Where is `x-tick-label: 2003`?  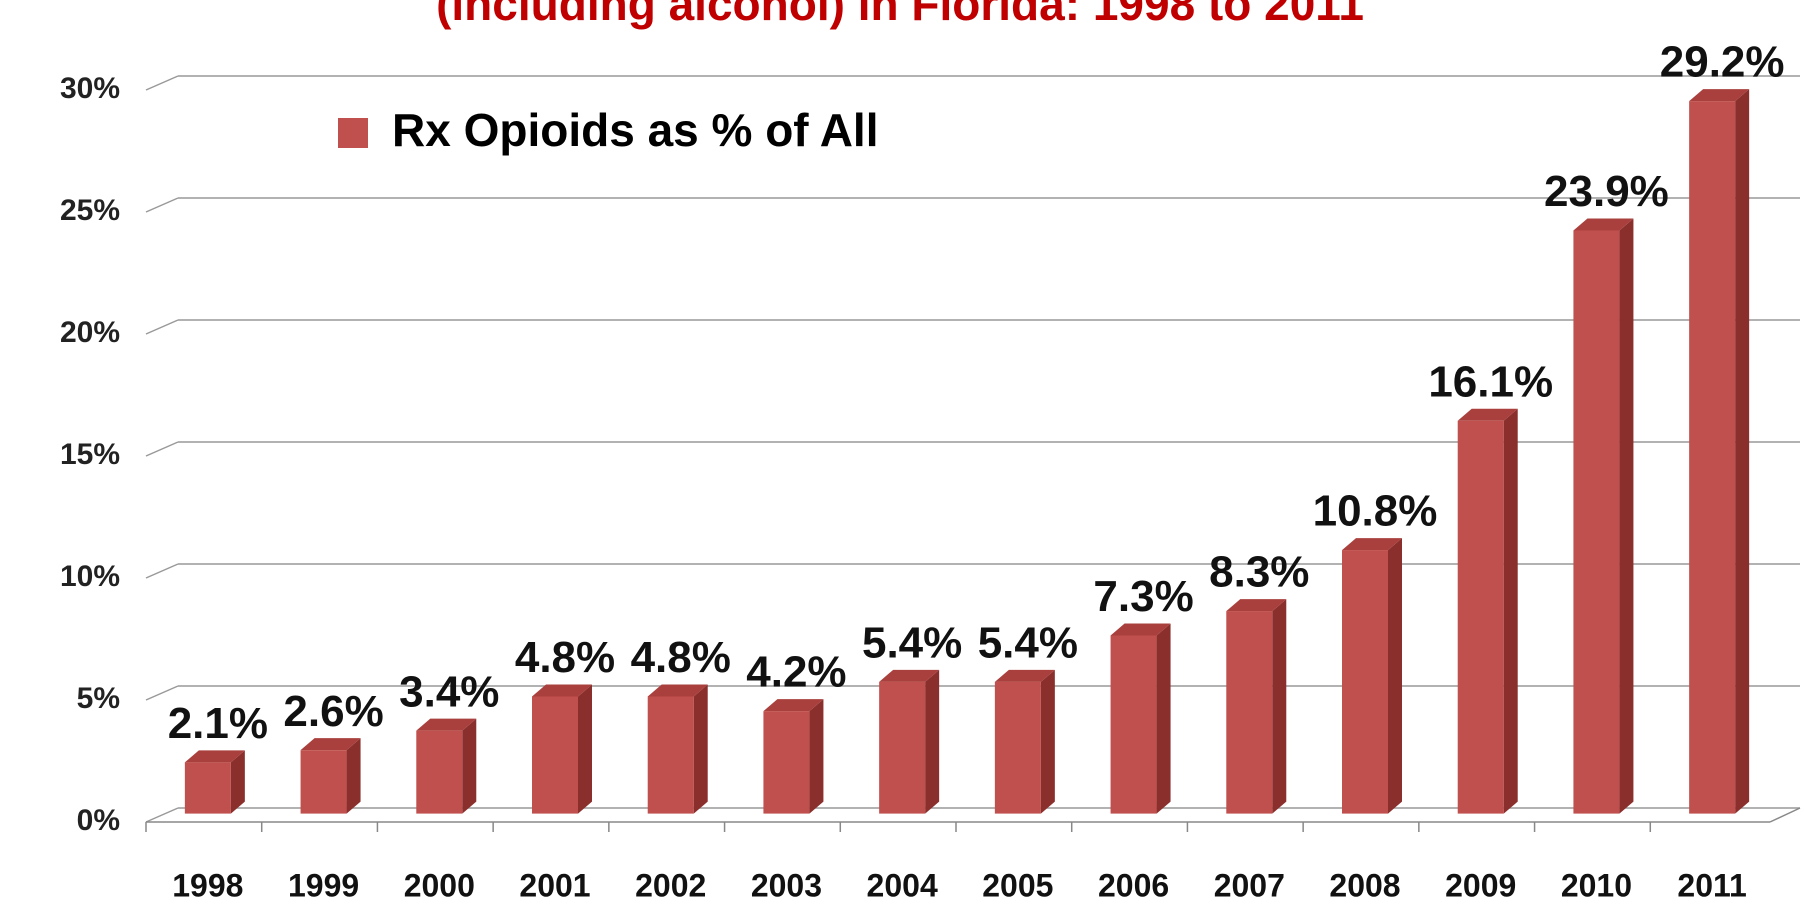 x-tick-label: 2003 is located at coordinates (786, 885).